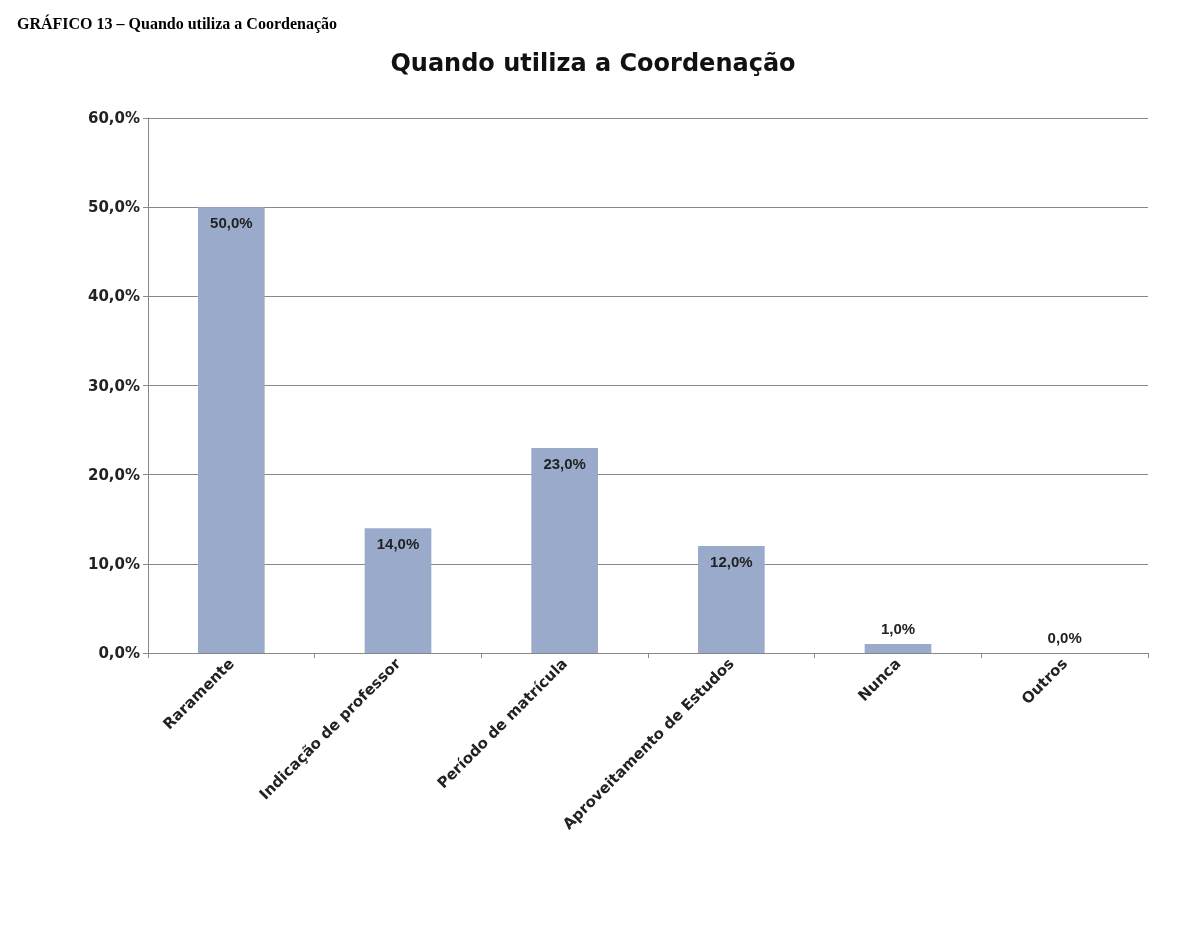 This screenshot has height=927, width=1192. I want to click on y-tick-label: 0,0%, so click(119, 653).